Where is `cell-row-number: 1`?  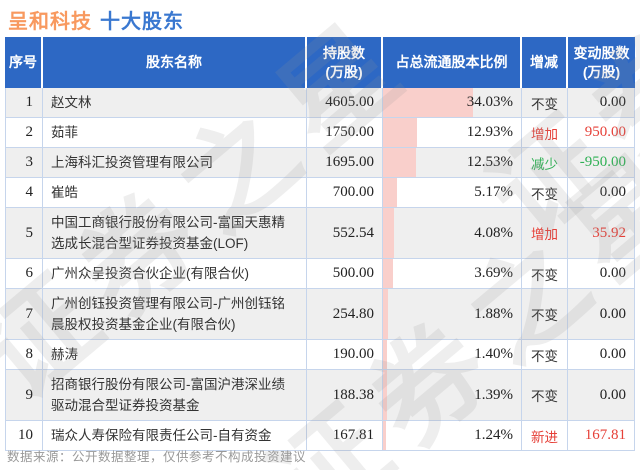 cell-row-number: 1 is located at coordinates (24, 103).